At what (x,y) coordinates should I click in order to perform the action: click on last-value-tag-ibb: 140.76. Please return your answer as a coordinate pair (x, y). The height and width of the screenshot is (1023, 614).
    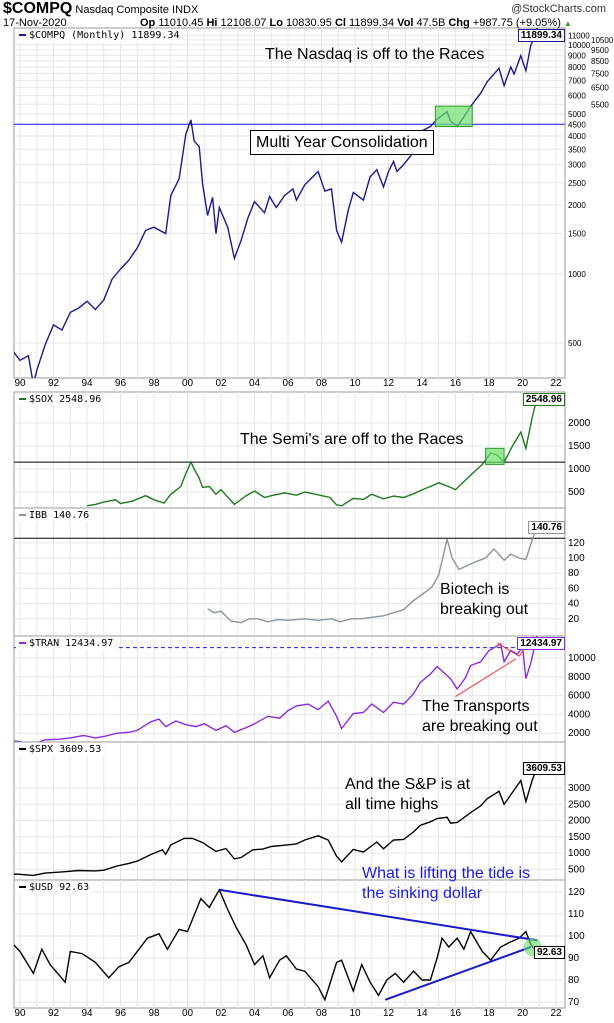
    Looking at the image, I should click on (546, 528).